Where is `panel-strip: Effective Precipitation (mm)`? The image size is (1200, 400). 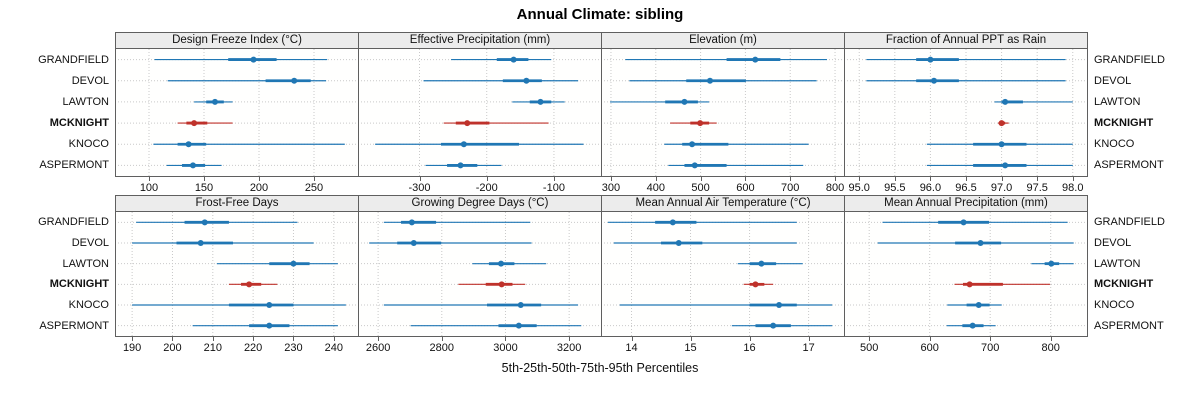 panel-strip: Effective Precipitation (mm) is located at coordinates (480, 40).